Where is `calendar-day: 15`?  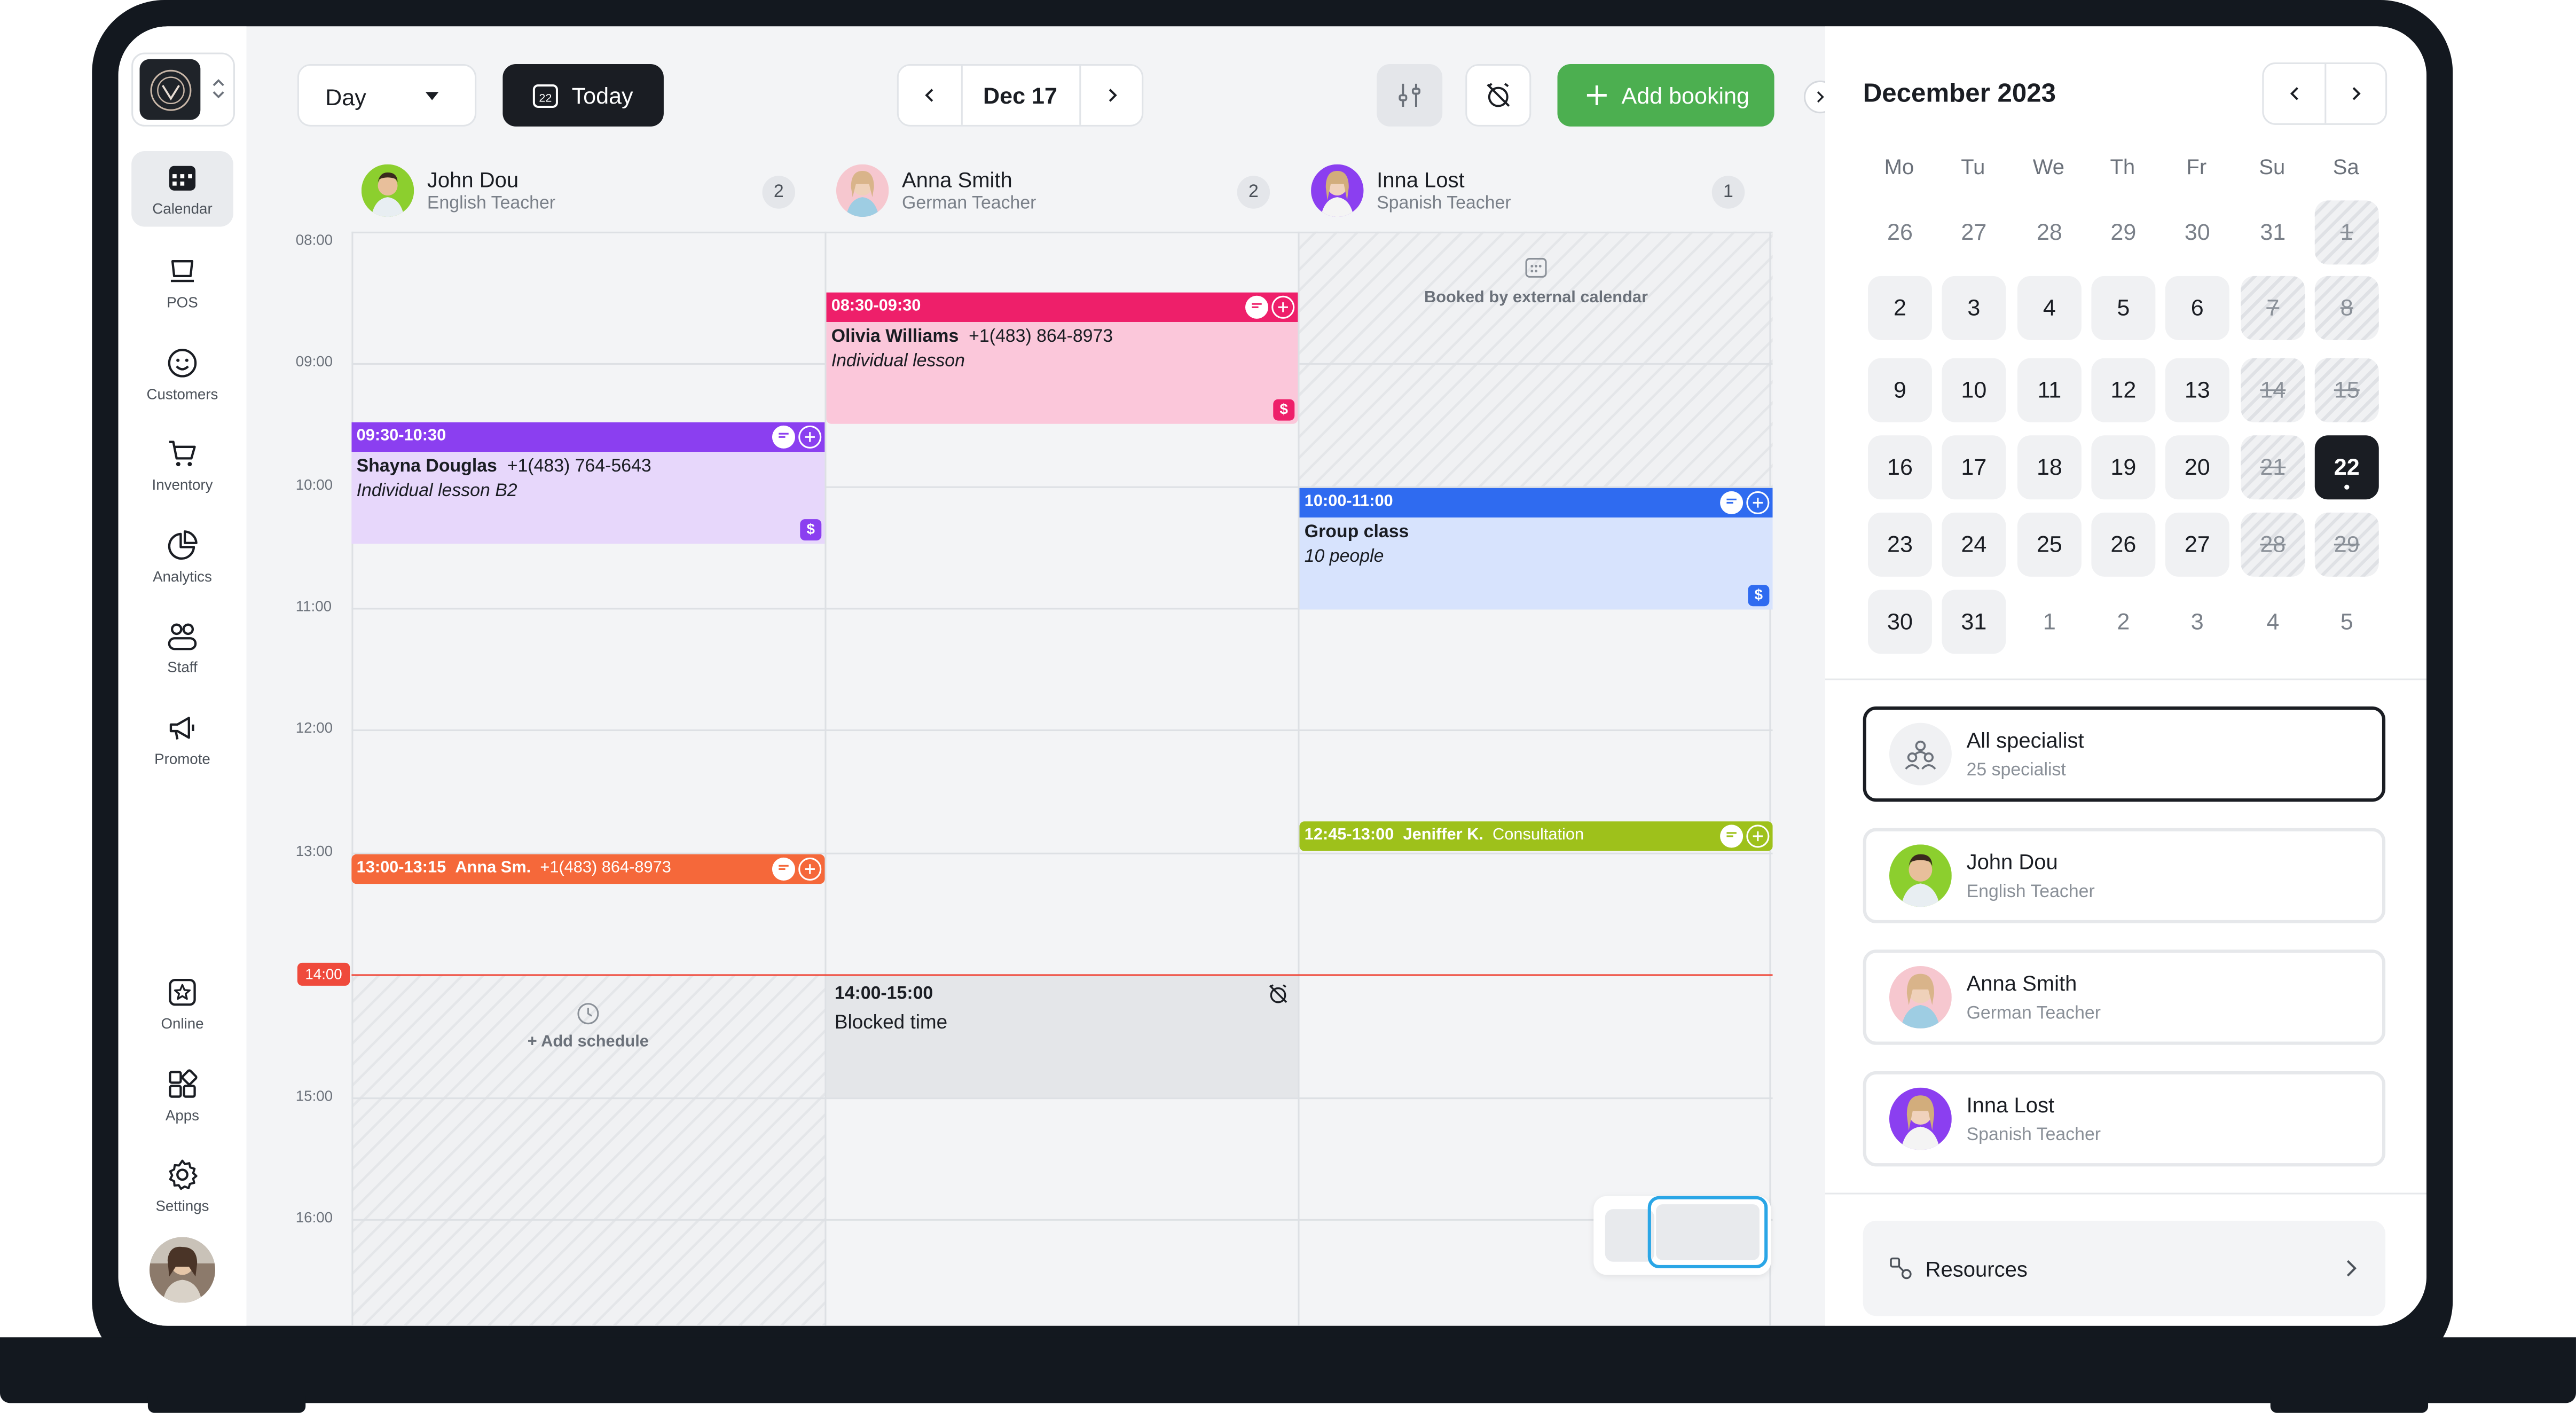 calendar-day: 15 is located at coordinates (2347, 390).